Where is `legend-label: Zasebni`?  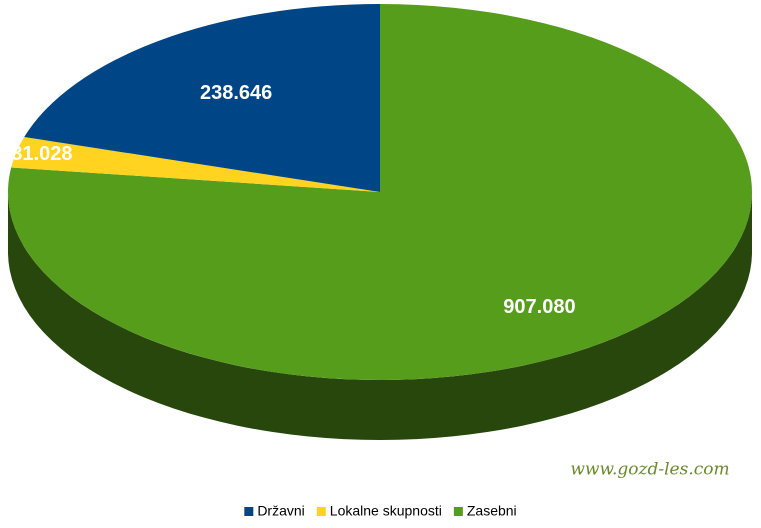
legend-label: Zasebni is located at coordinates (492, 511).